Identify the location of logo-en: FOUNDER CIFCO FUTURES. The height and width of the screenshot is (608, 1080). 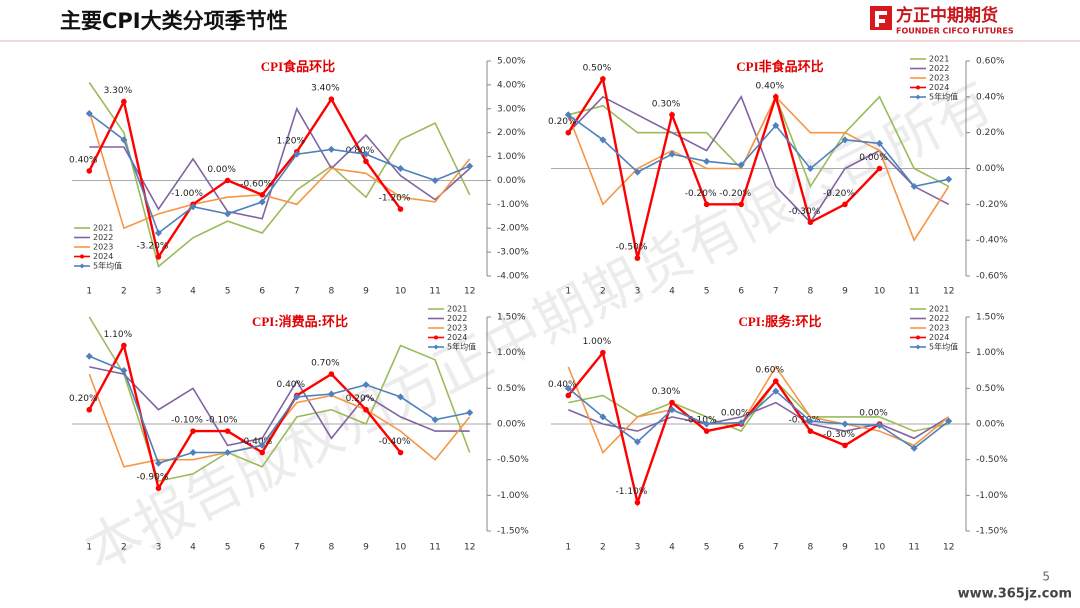
(955, 31).